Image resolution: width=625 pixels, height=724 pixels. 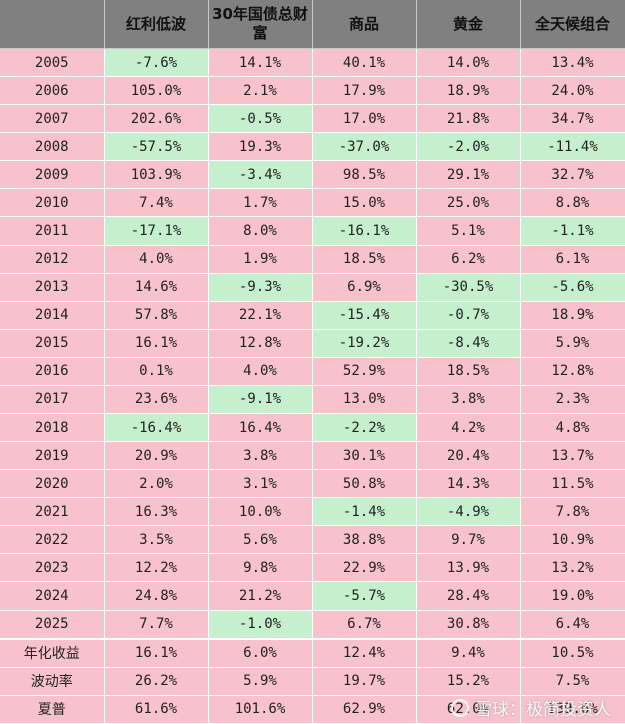 I want to click on year-row: 2019 20.9% 3.8% 30.1% 20.4% 13.7%, so click(x=312, y=456).